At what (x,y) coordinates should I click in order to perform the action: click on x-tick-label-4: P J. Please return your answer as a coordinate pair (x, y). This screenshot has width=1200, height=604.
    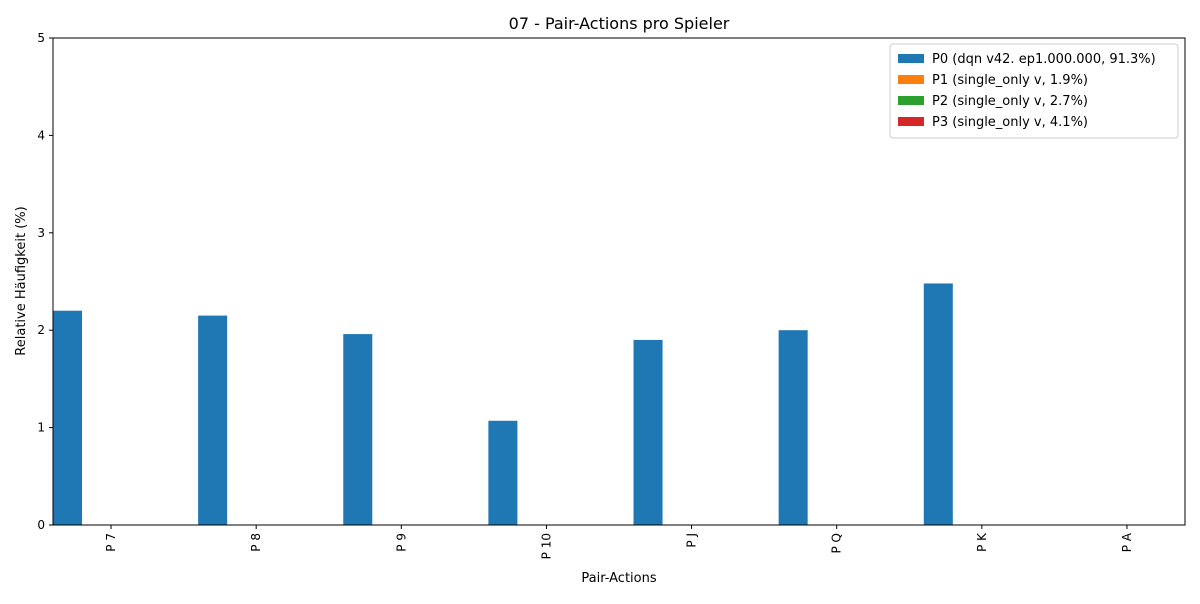
    Looking at the image, I should click on (692, 540).